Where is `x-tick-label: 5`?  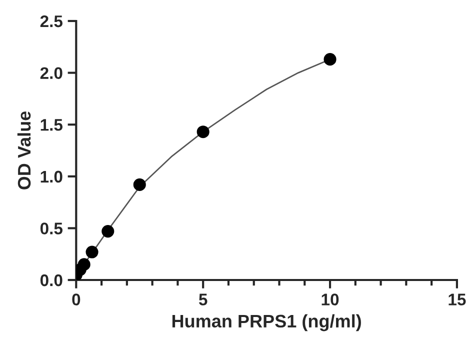
x-tick-label: 5 is located at coordinates (203, 300).